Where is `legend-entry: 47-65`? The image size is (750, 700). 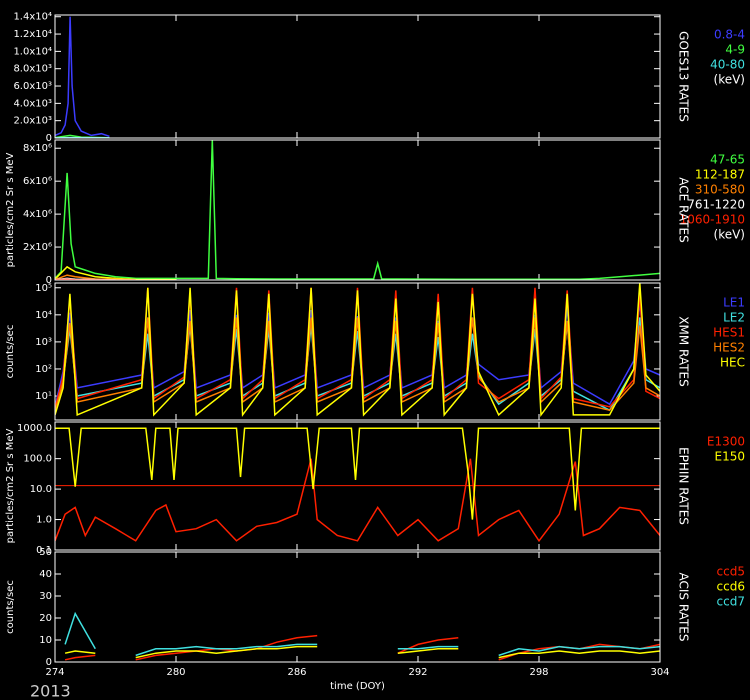
legend-entry: 47-65 is located at coordinates (727, 160).